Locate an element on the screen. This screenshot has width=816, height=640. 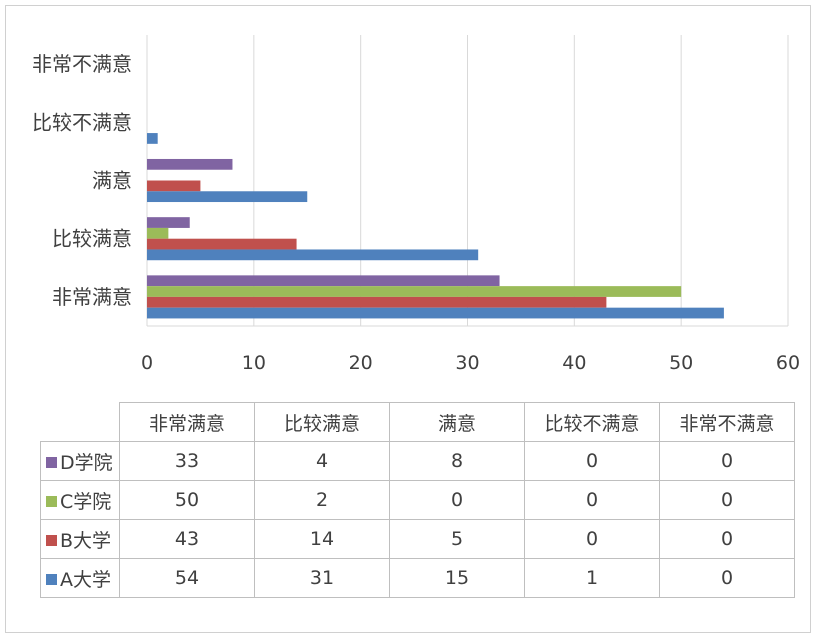
table-cell: 5 is located at coordinates (457, 539).